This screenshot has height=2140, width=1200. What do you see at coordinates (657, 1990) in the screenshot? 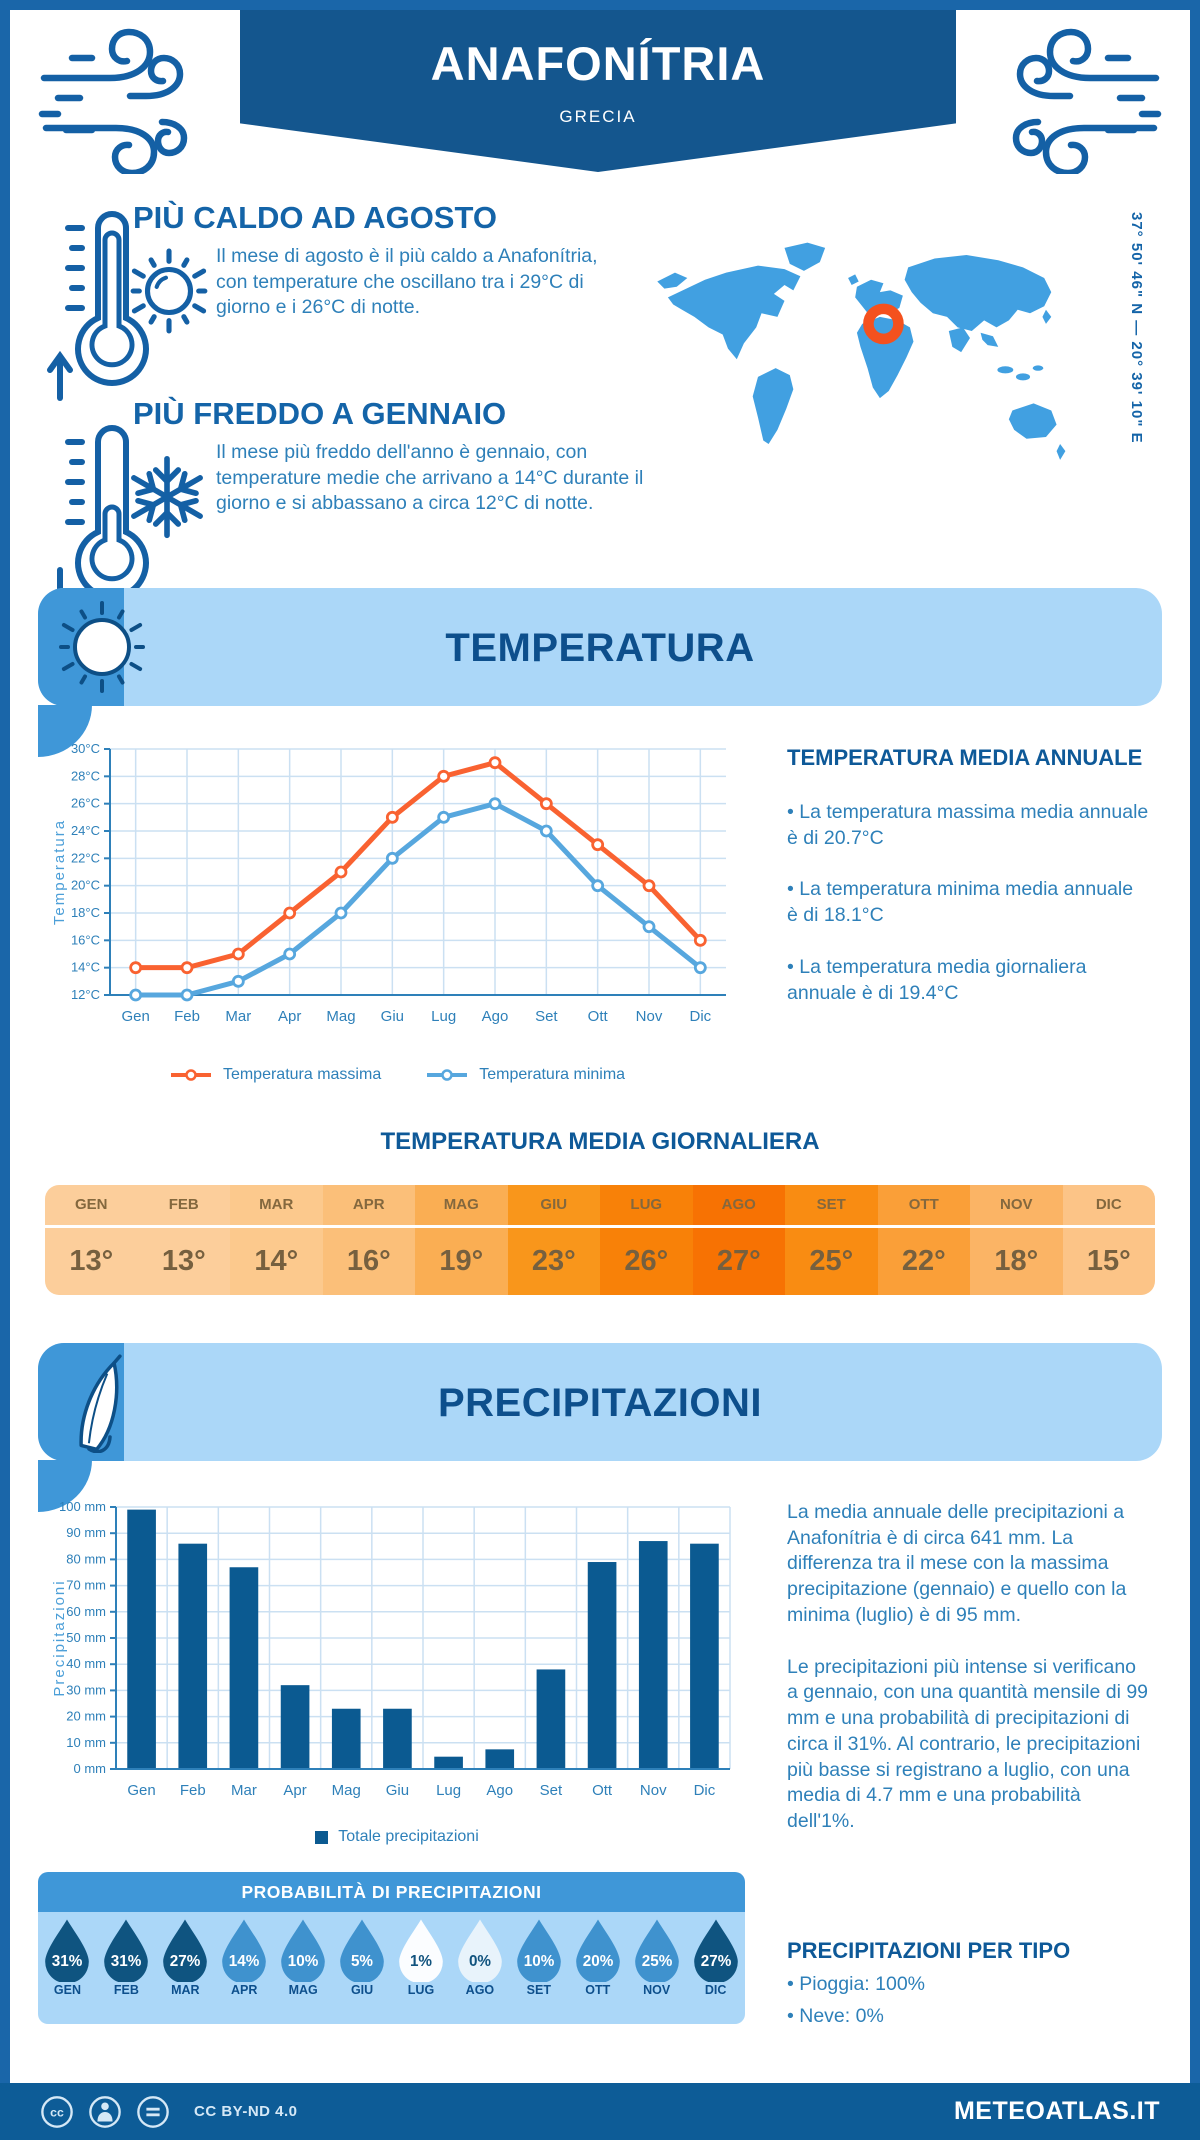
I see `drop-month-label: NOV` at bounding box center [657, 1990].